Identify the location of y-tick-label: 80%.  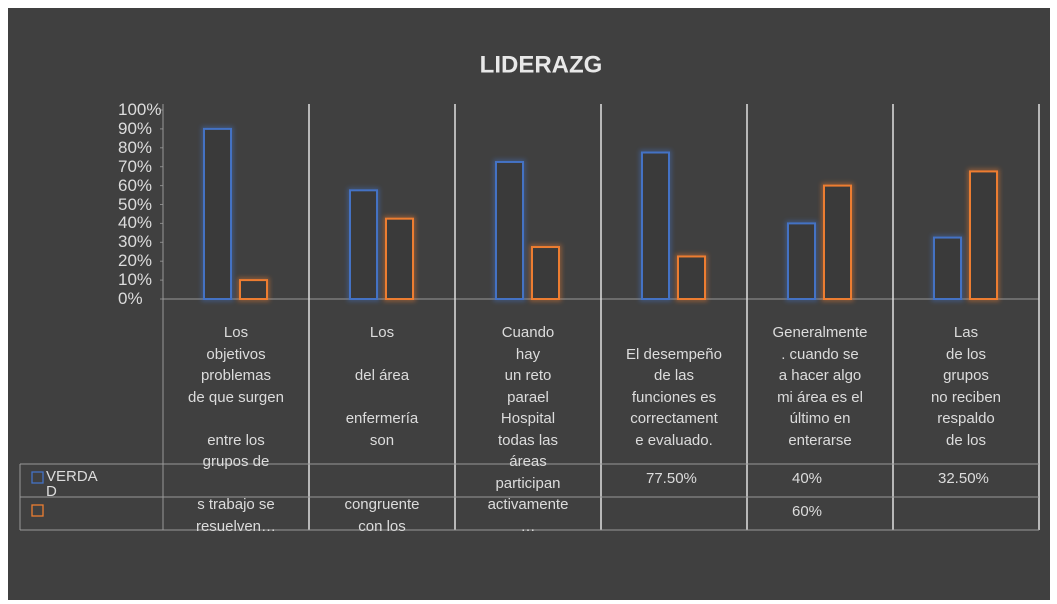
(135, 147).